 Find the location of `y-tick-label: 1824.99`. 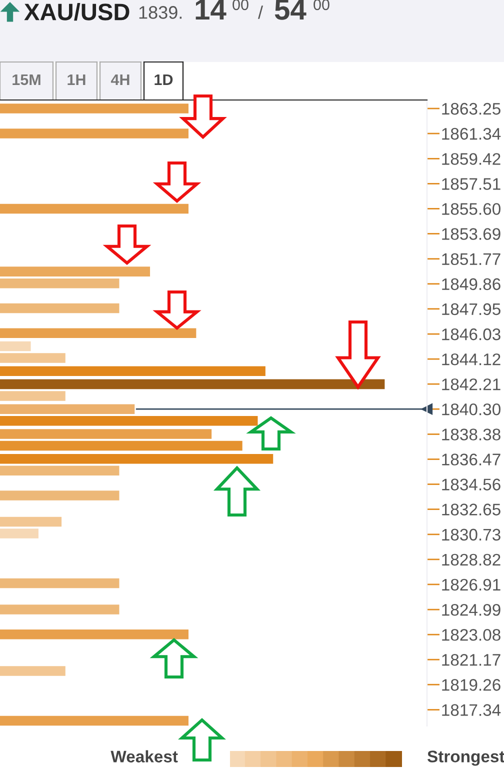

y-tick-label: 1824.99 is located at coordinates (471, 610).